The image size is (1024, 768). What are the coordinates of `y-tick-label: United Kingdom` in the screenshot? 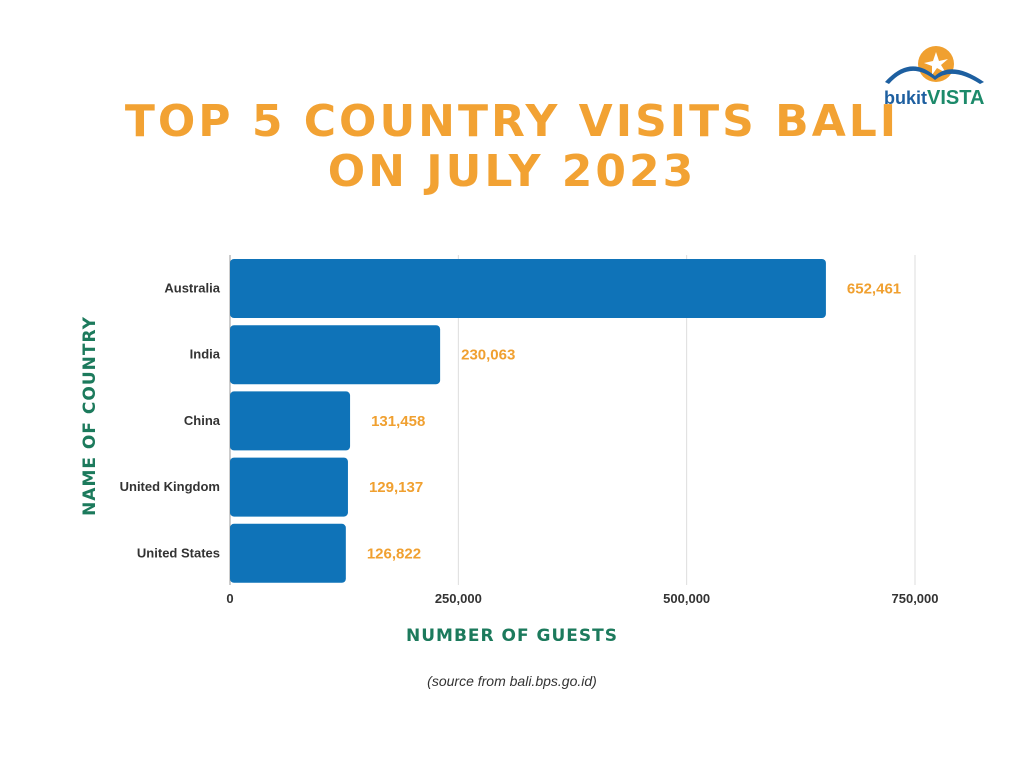 It's located at (170, 486).